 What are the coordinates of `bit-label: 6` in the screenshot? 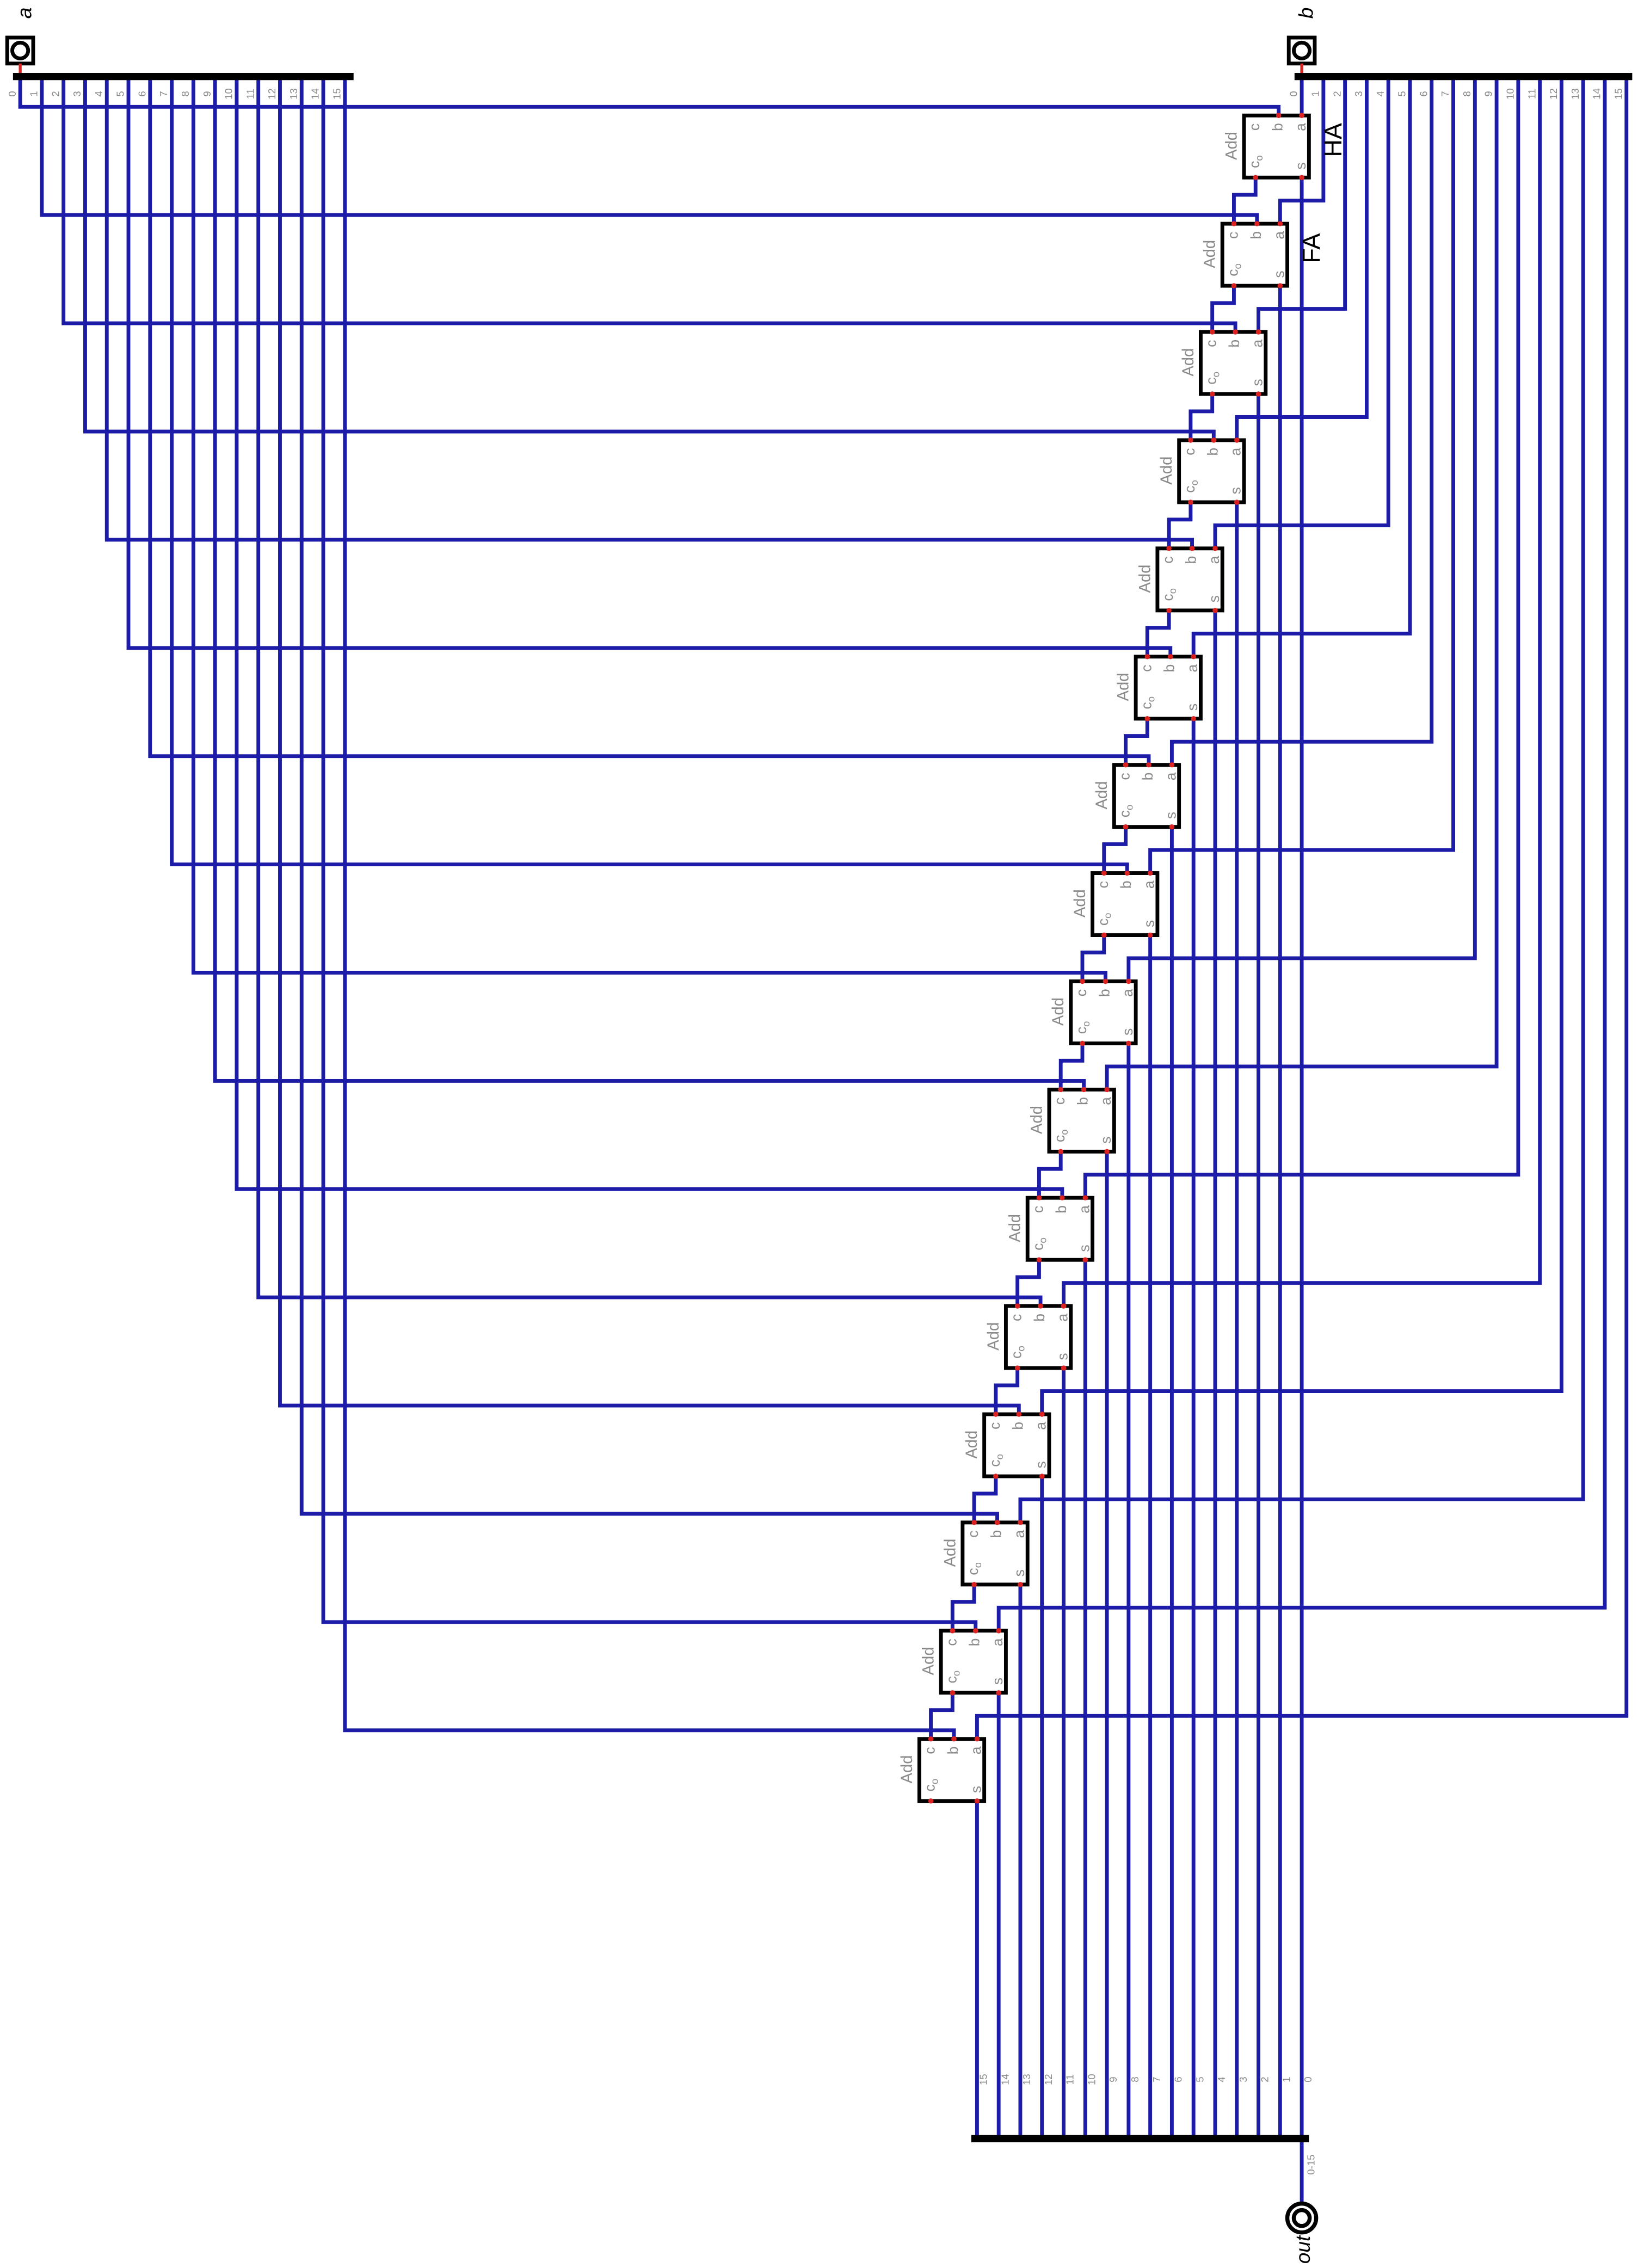 It's located at (141, 93).